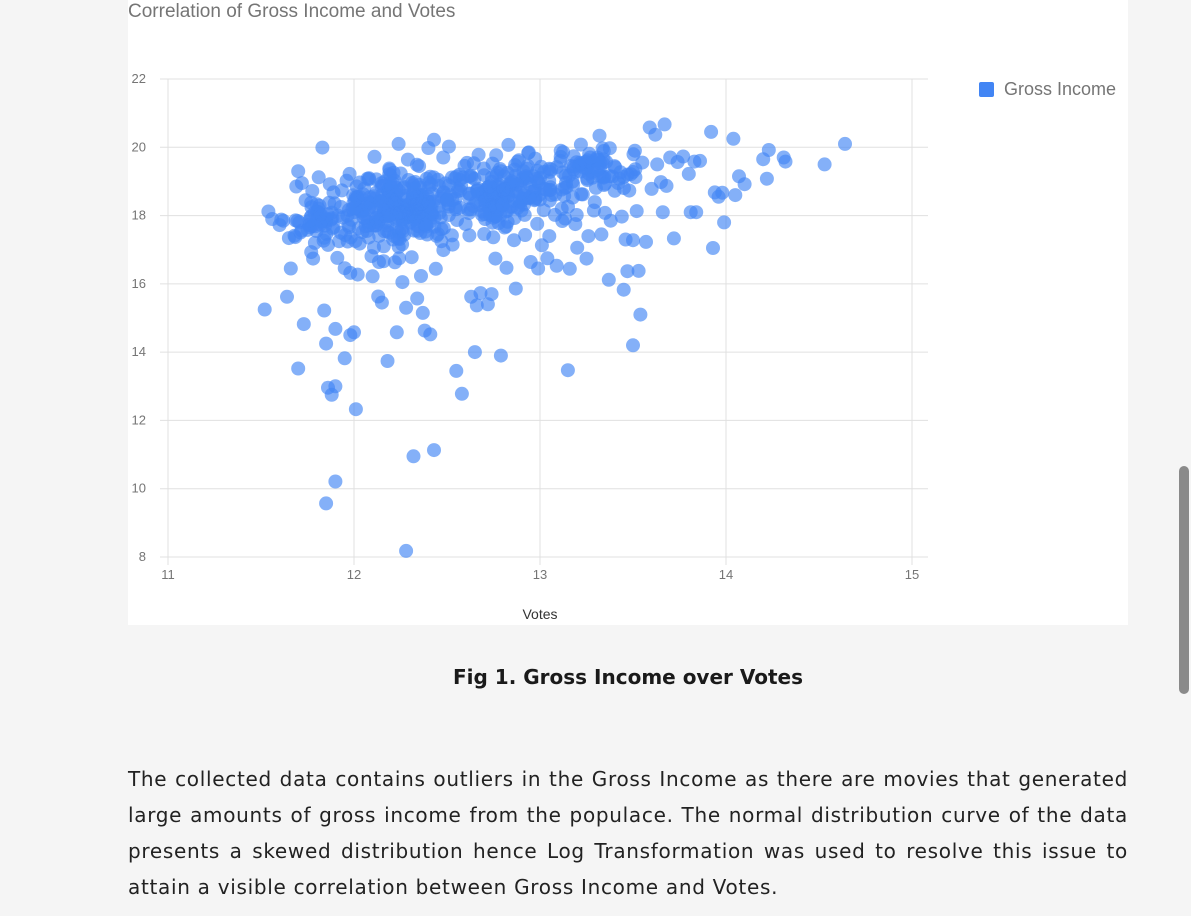 The width and height of the screenshot is (1191, 916). Describe the element at coordinates (1184, 458) in the screenshot. I see `scrollbar` at that location.